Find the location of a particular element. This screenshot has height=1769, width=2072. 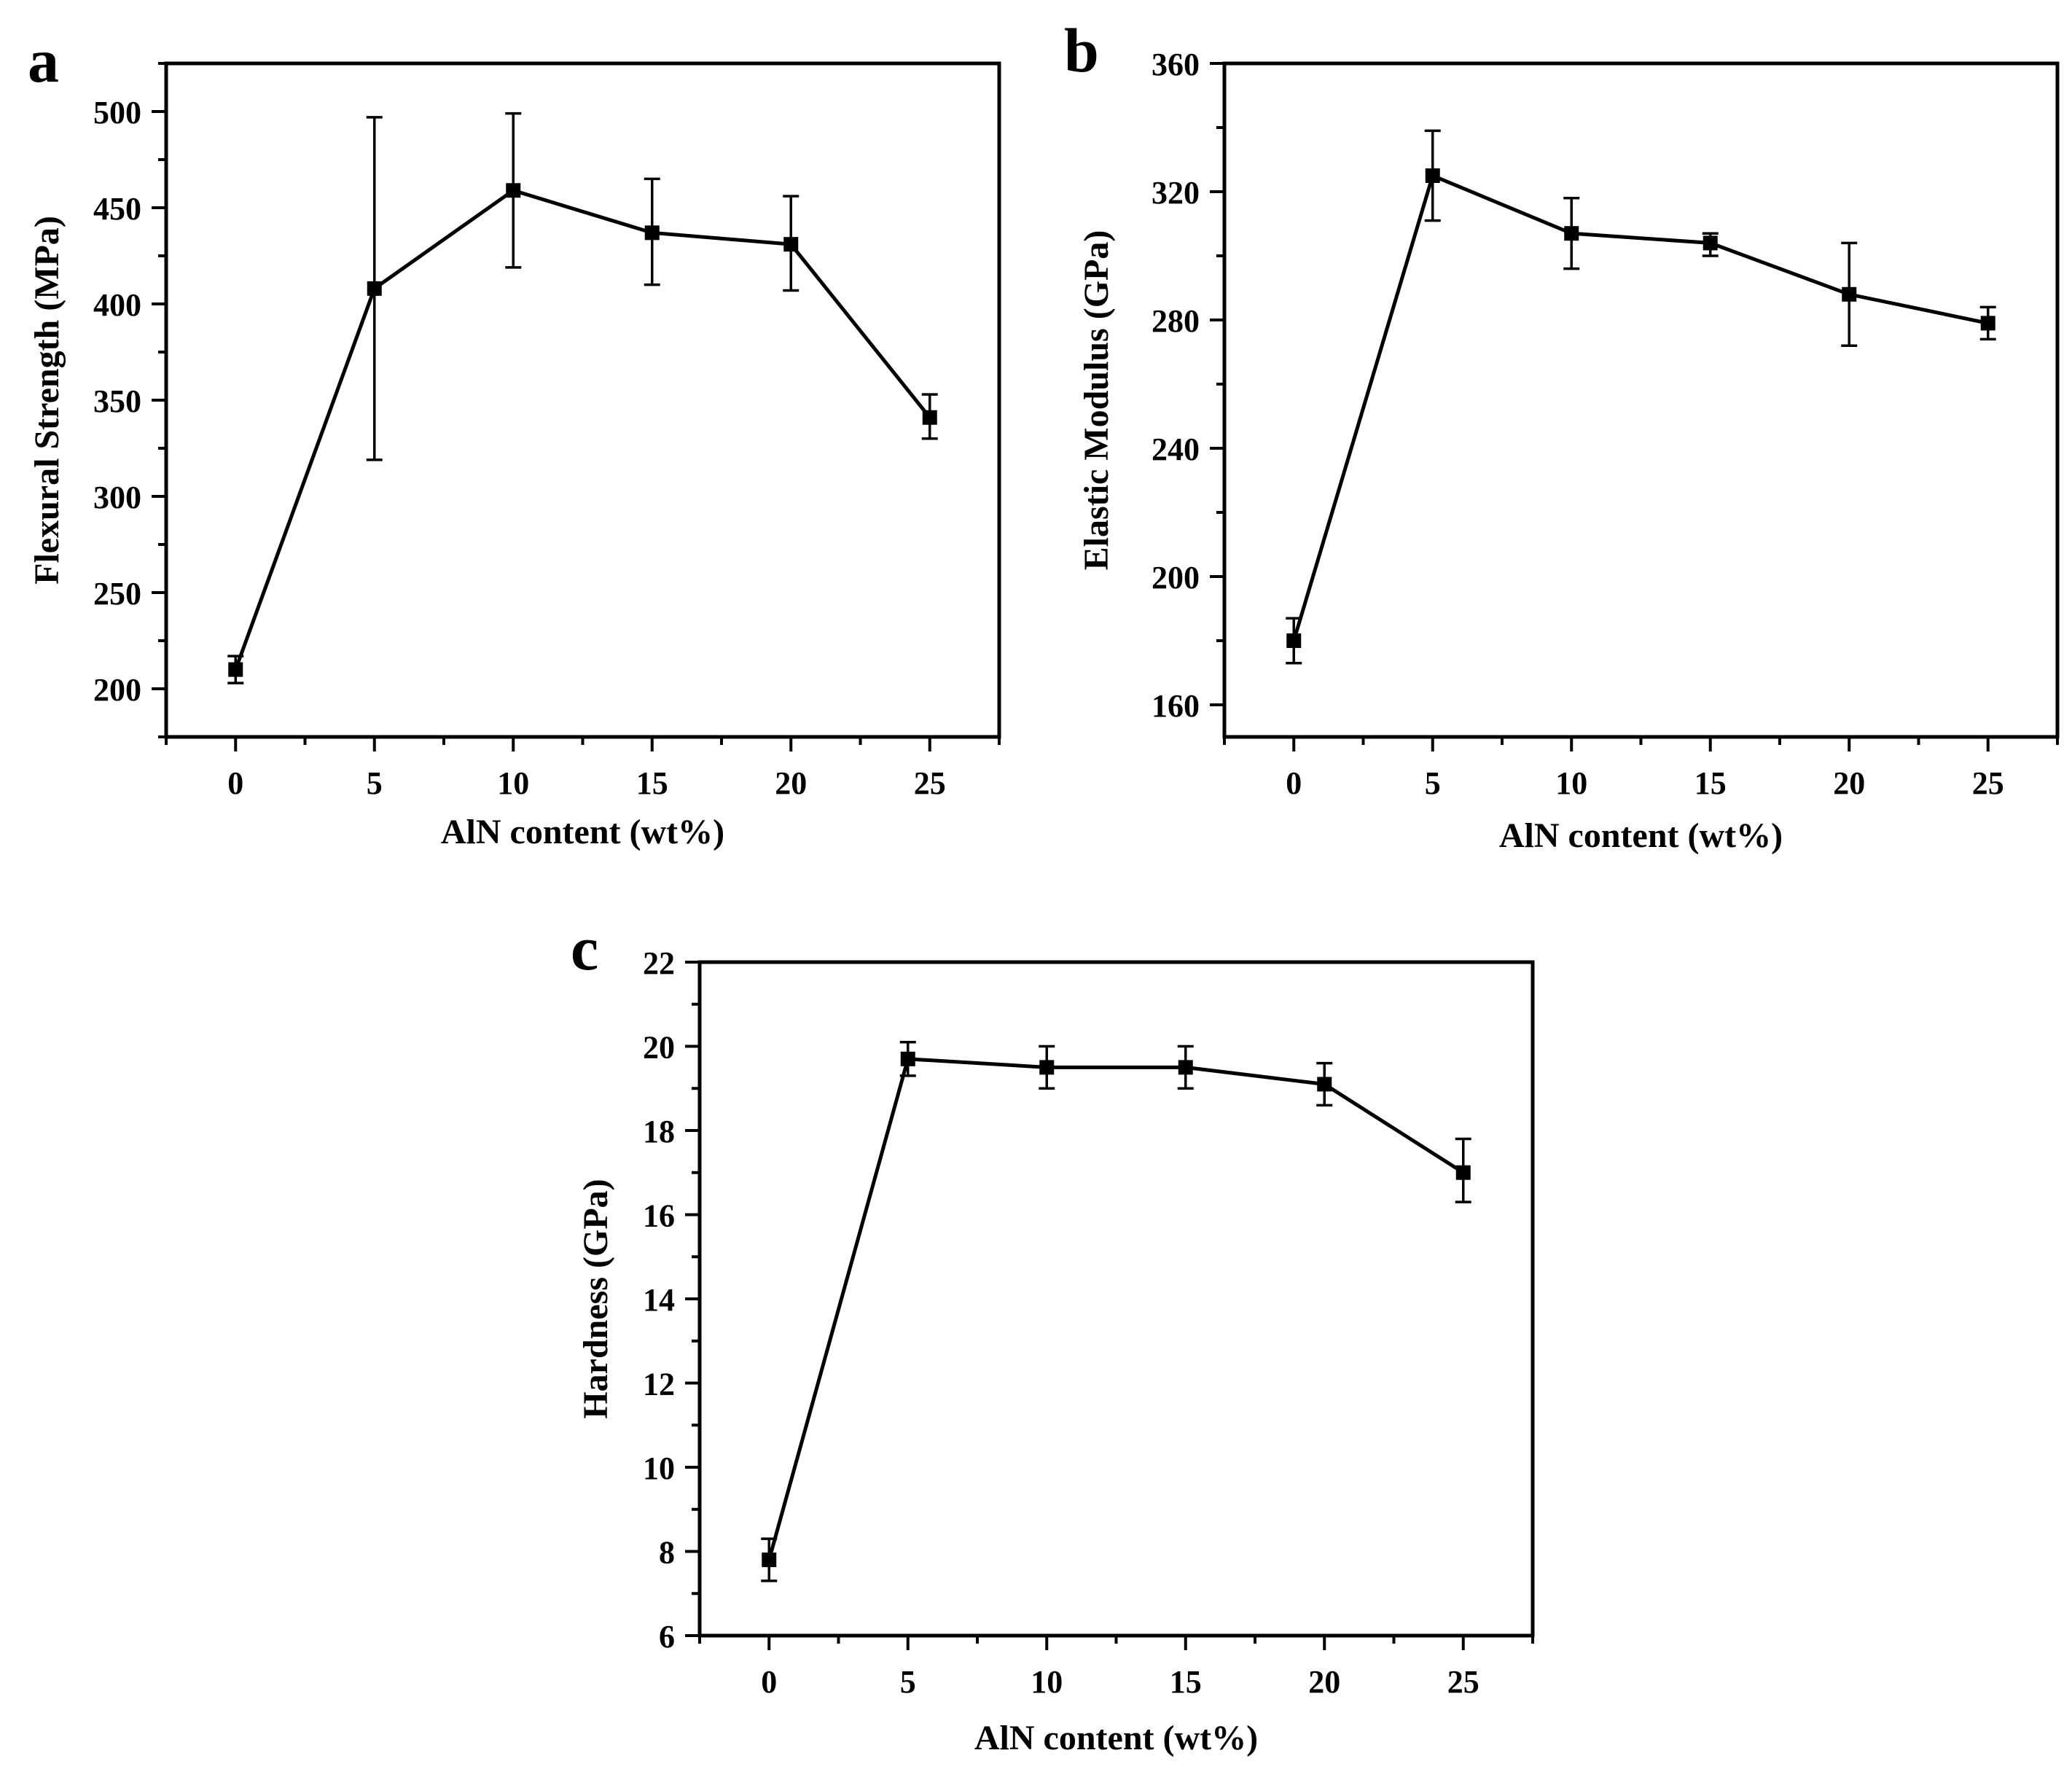

panel-c-series-line is located at coordinates (1116, 1309).